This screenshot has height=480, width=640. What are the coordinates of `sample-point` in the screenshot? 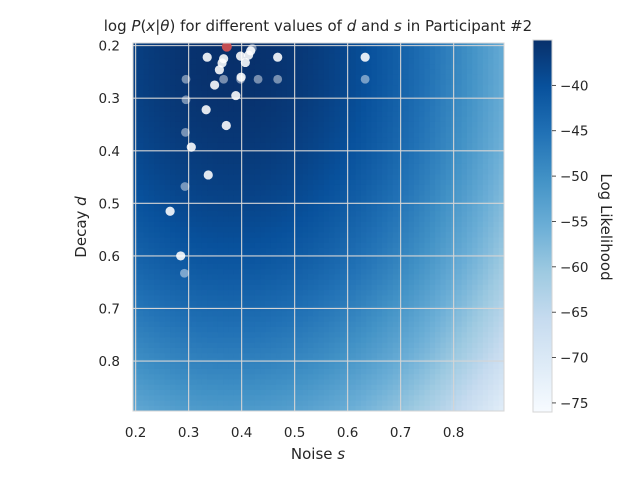 It's located at (226, 125).